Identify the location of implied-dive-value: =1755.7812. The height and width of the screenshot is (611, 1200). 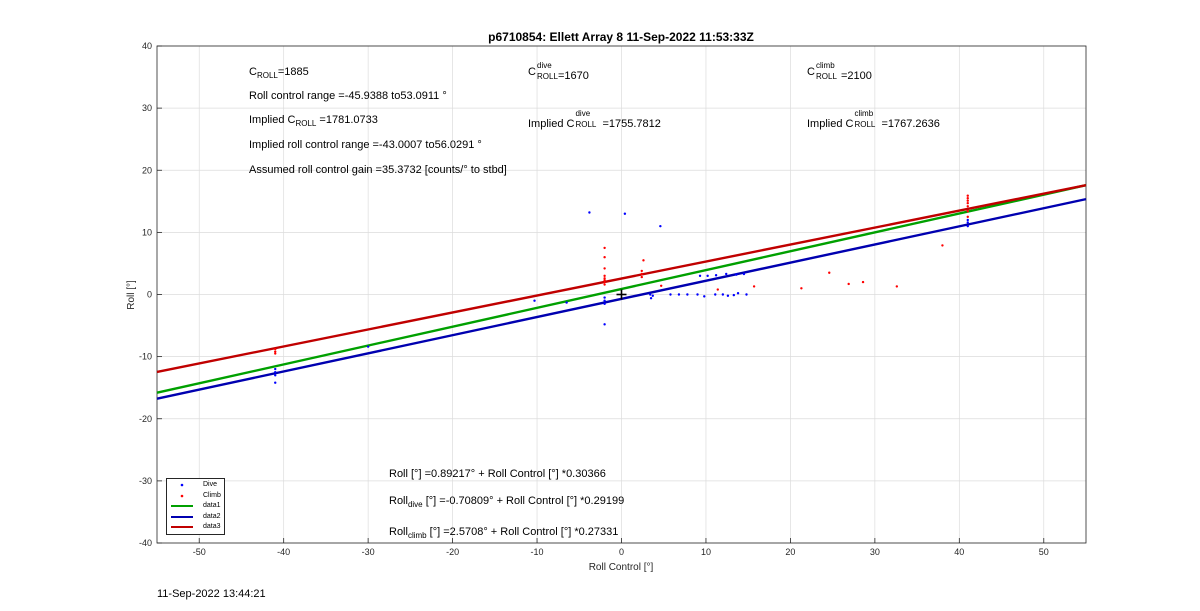
(631, 124).